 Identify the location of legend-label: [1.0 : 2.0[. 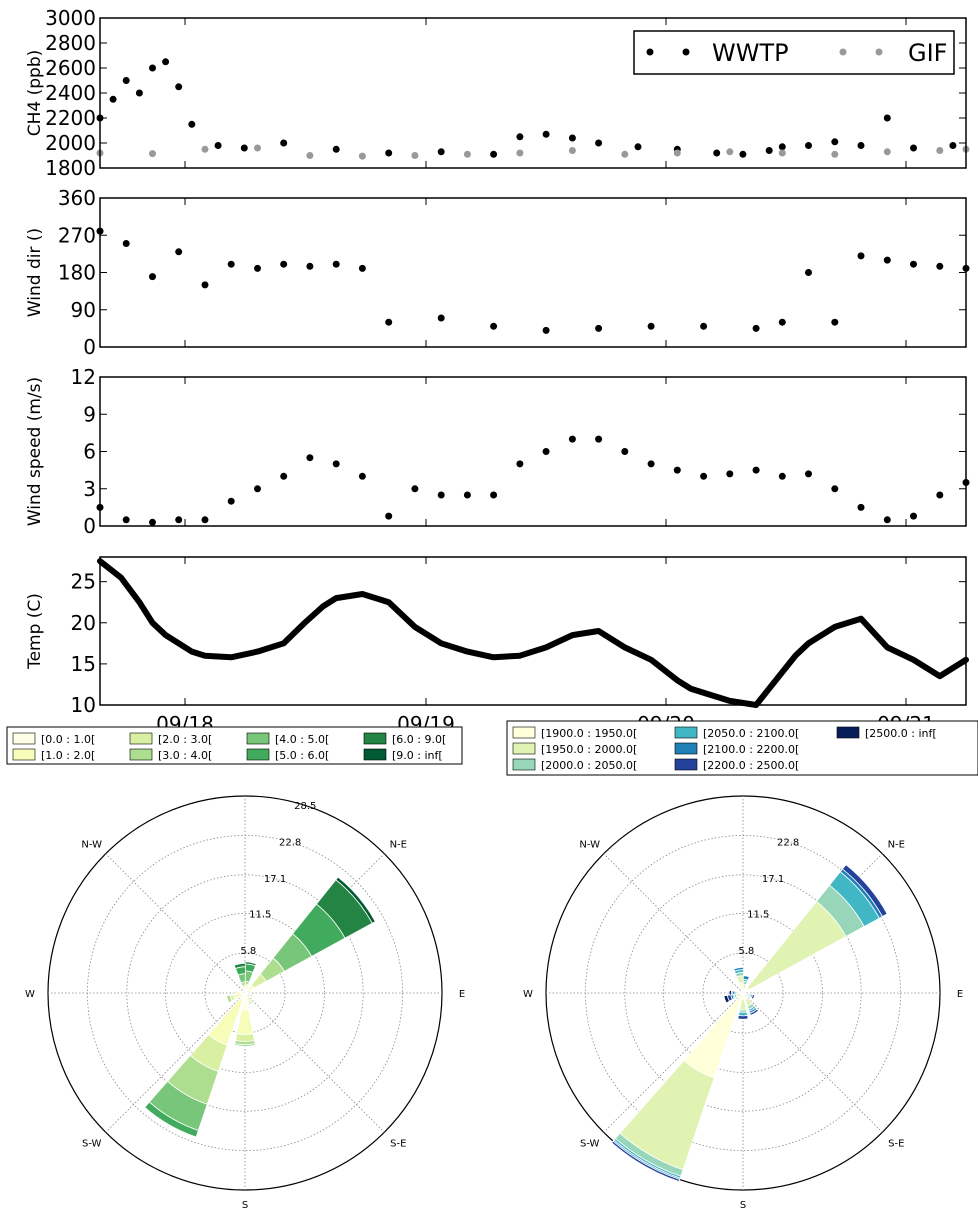
(68, 755).